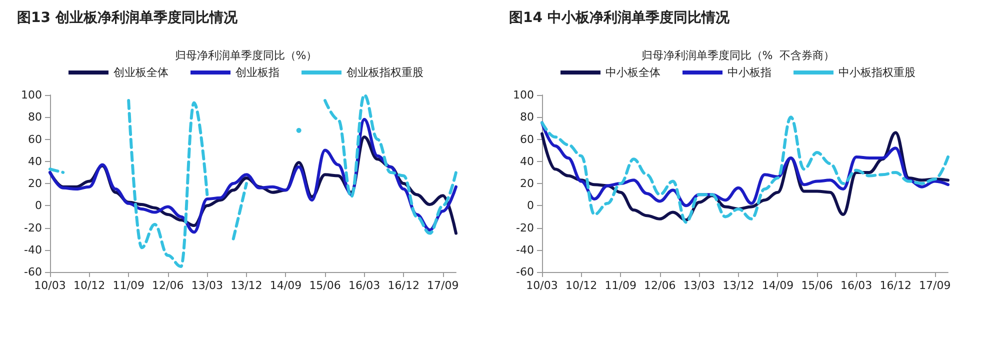  I want to click on legend-label: 创业板指权重股, so click(385, 72).